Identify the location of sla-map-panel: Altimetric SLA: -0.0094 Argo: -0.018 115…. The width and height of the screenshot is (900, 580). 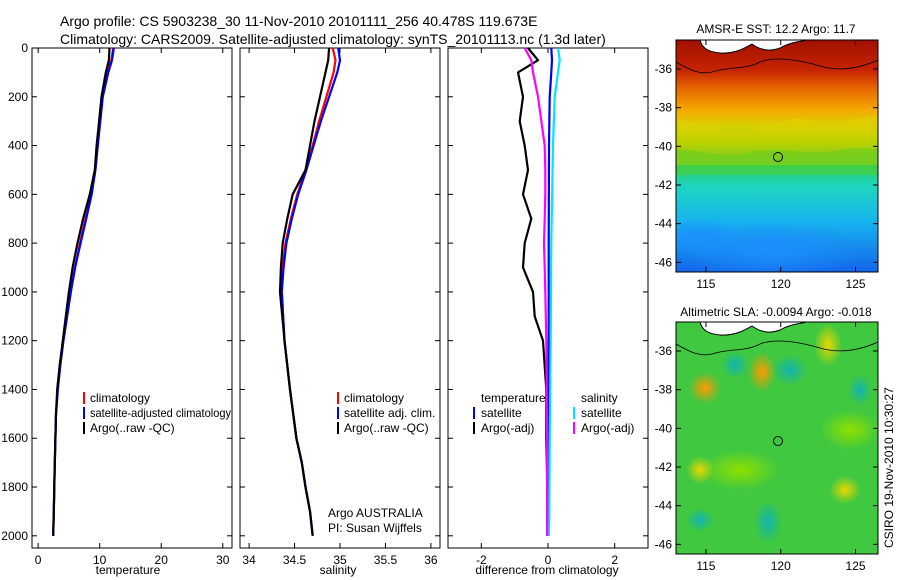
(767, 439).